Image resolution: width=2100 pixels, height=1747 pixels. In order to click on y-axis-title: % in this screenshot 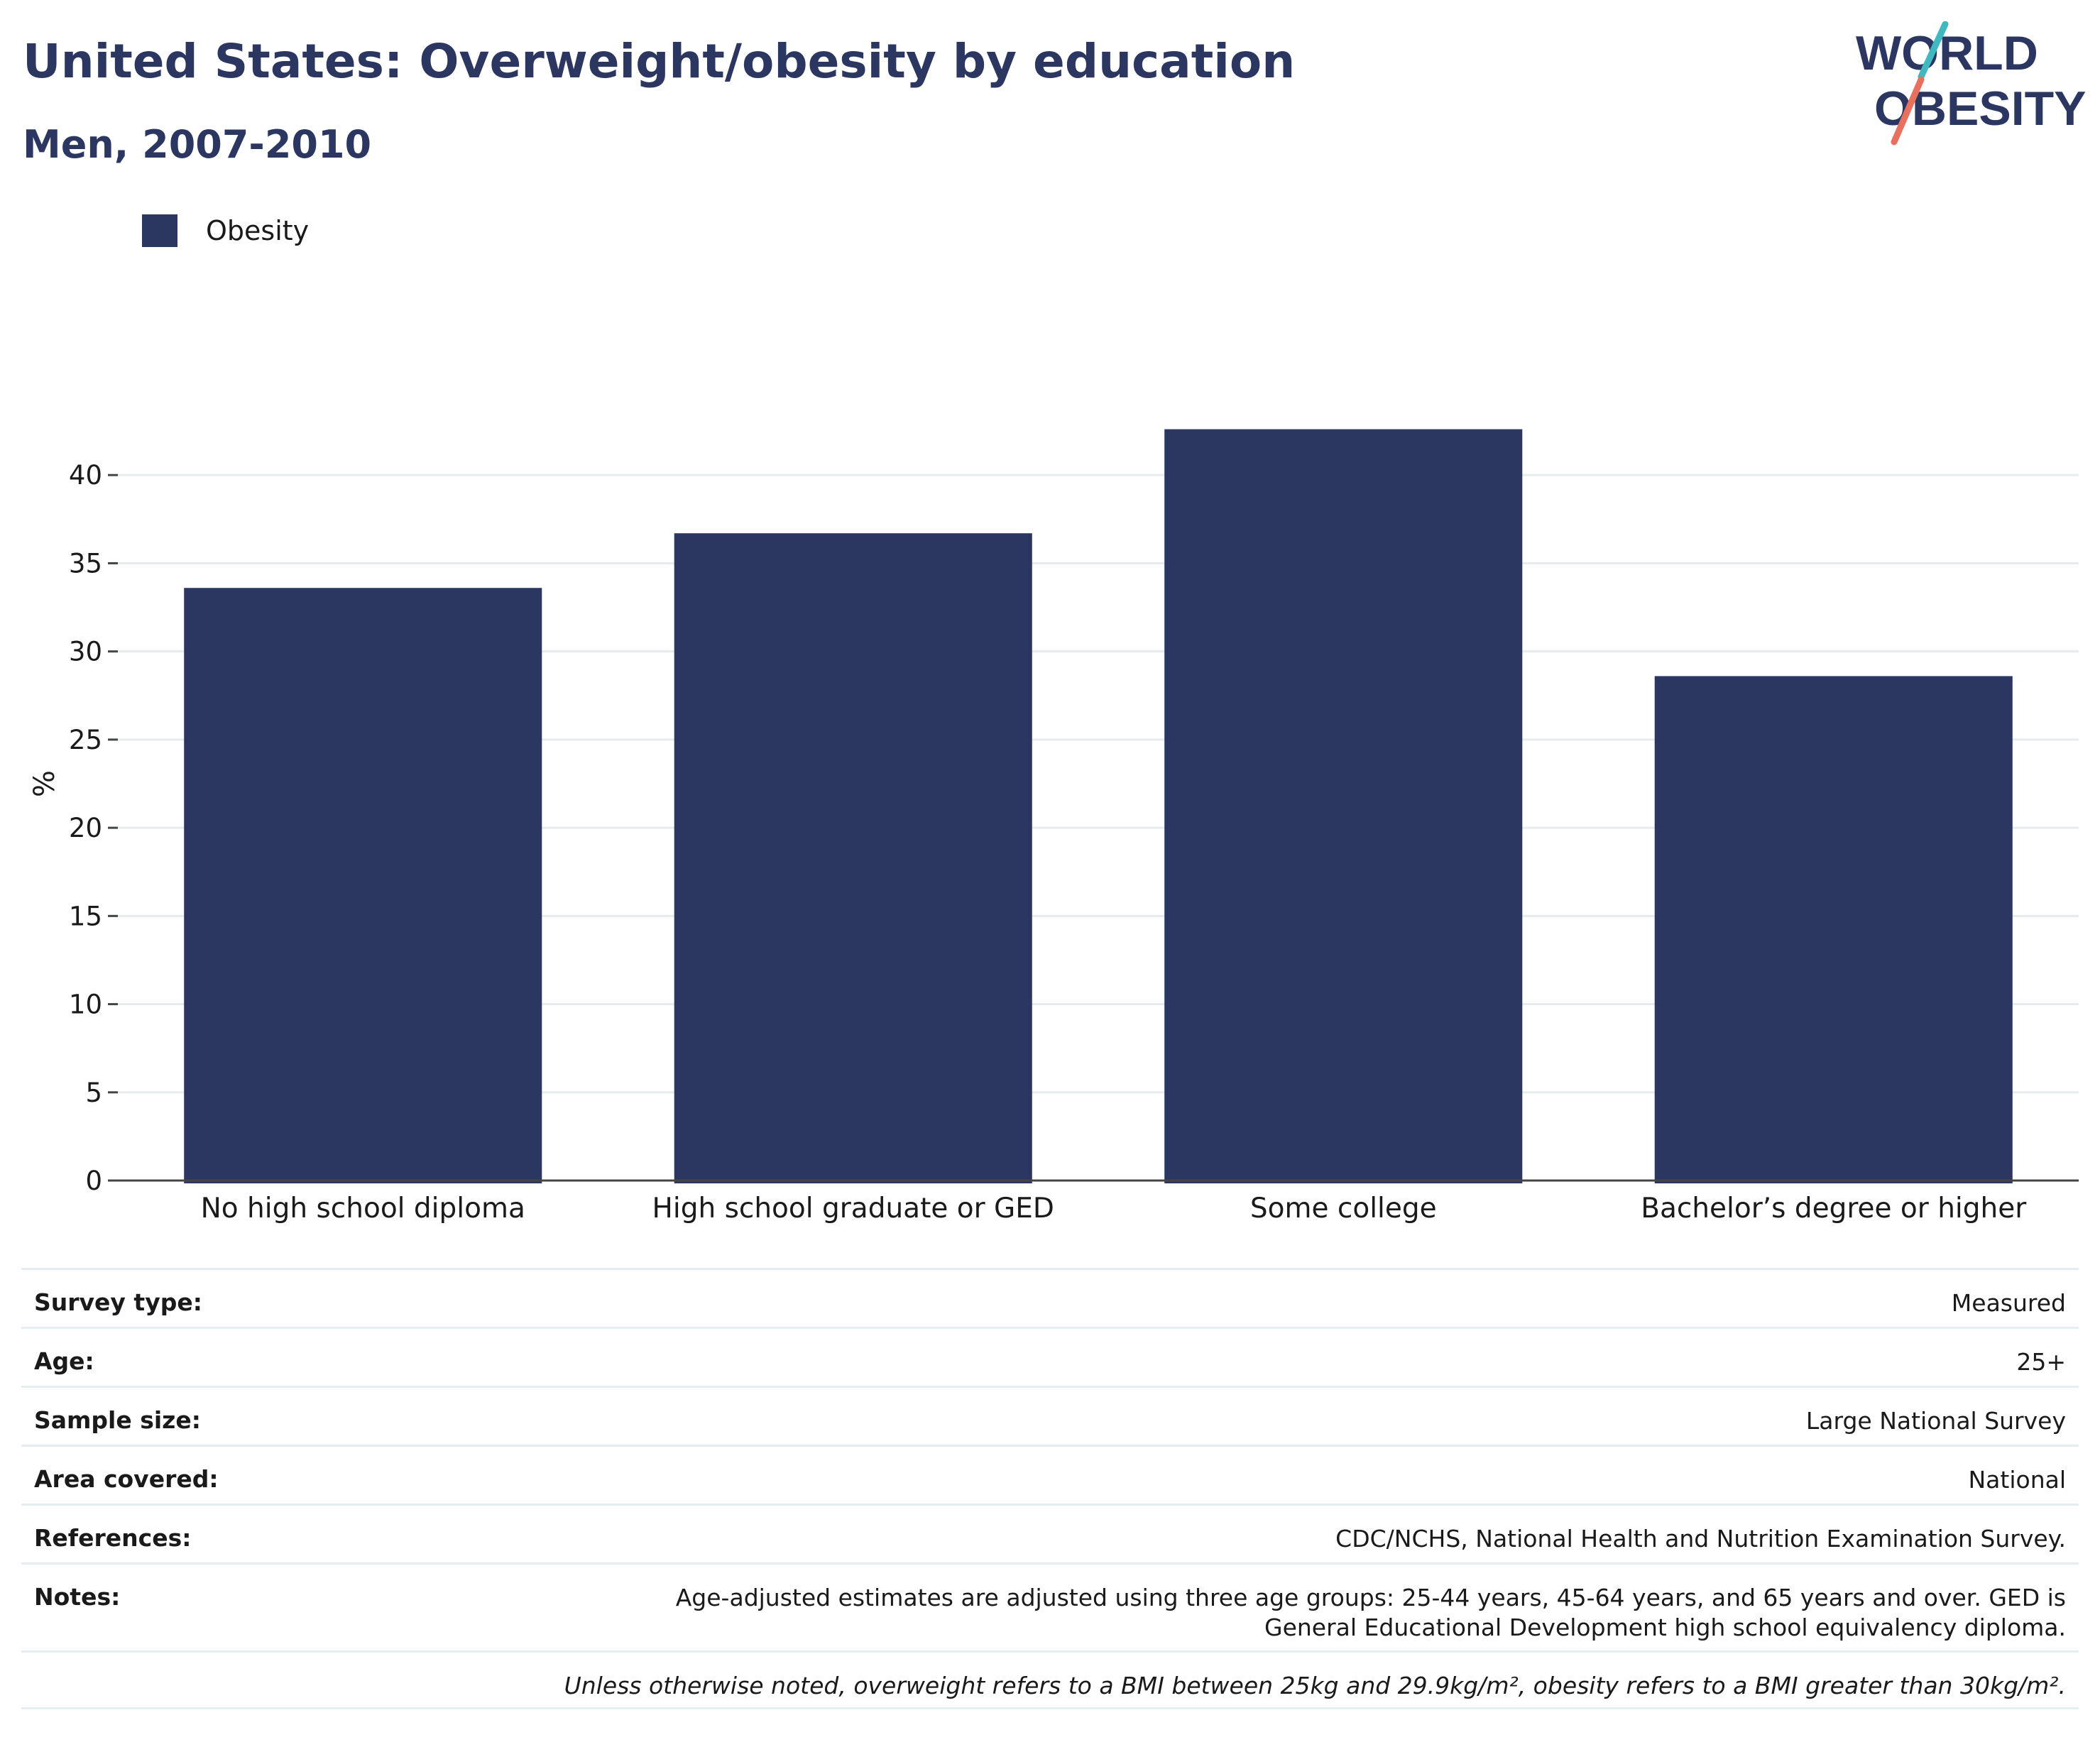, I will do `click(44, 783)`.